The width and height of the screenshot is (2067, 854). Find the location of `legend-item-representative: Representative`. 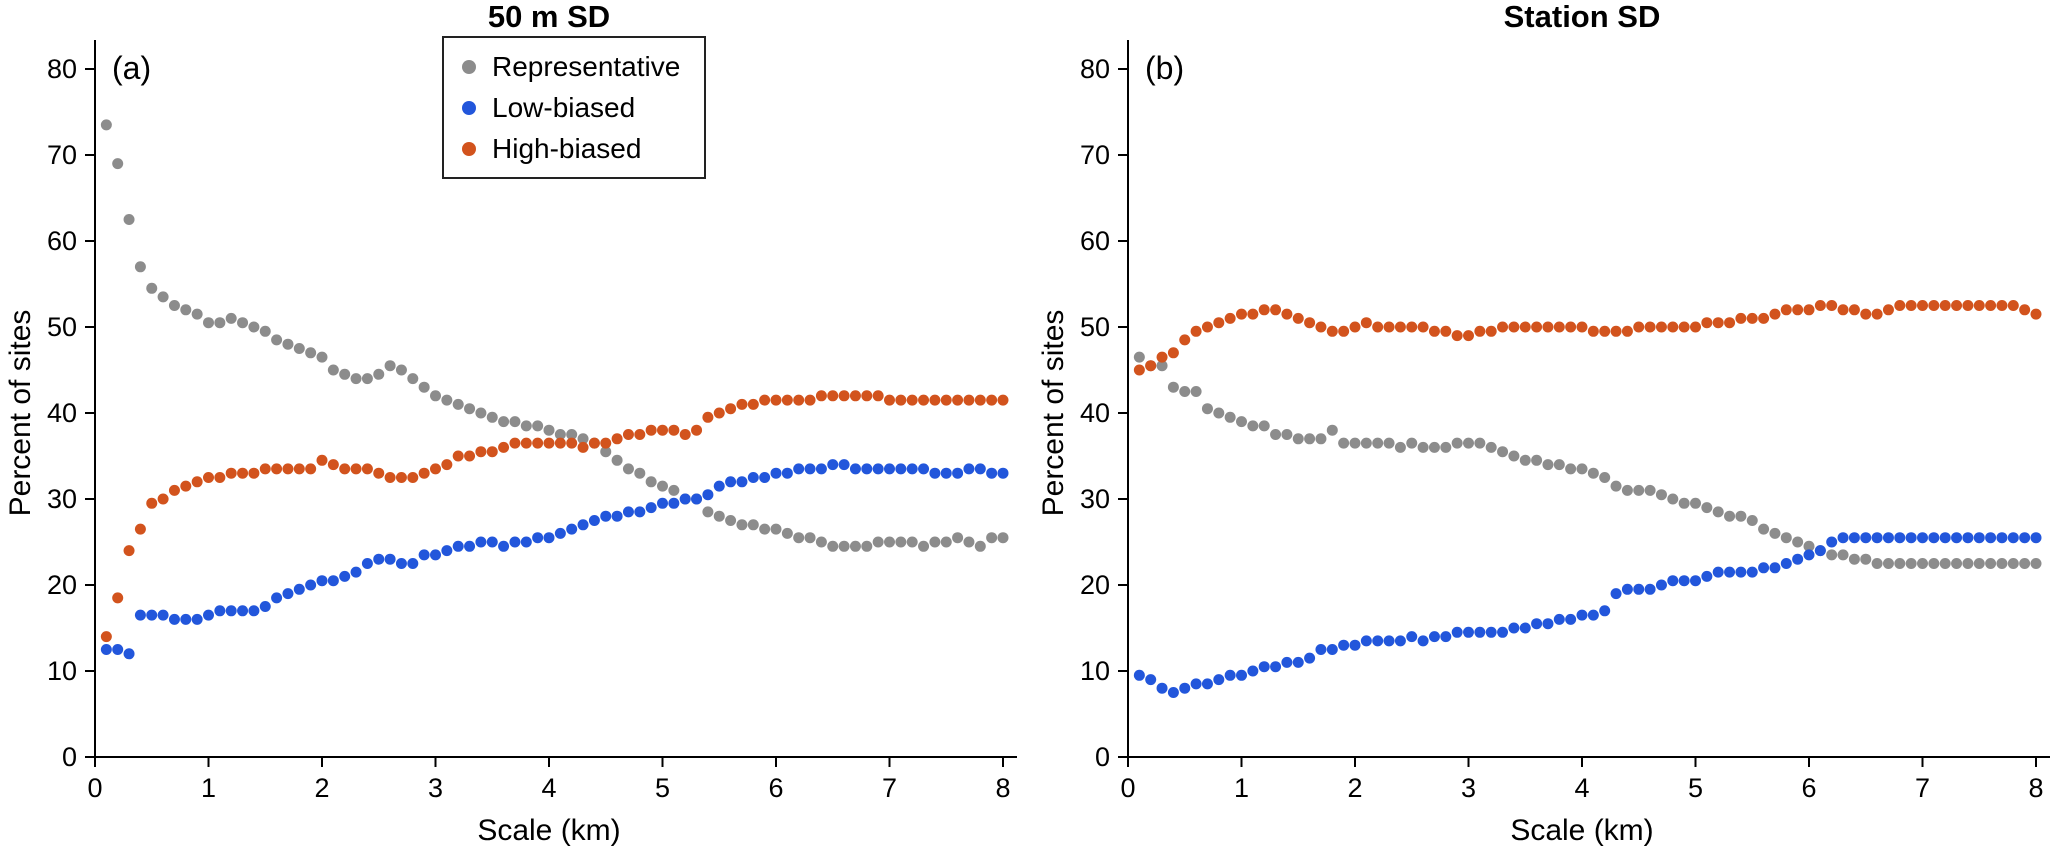

legend-item-representative: Representative is located at coordinates (571, 66).